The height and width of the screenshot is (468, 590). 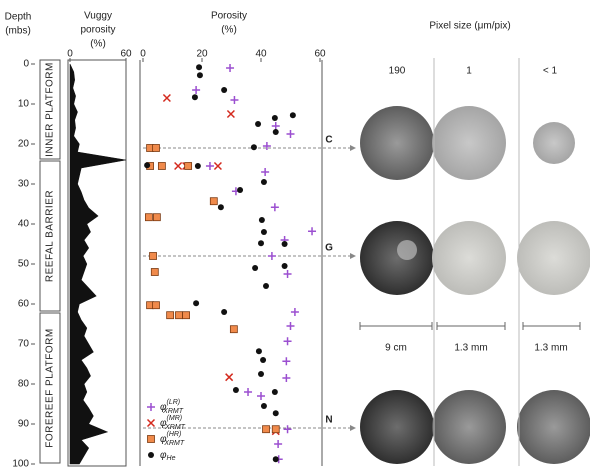 What do you see at coordinates (50, 387) in the screenshot?
I see `zone-label: FOREREEF PLATFORM` at bounding box center [50, 387].